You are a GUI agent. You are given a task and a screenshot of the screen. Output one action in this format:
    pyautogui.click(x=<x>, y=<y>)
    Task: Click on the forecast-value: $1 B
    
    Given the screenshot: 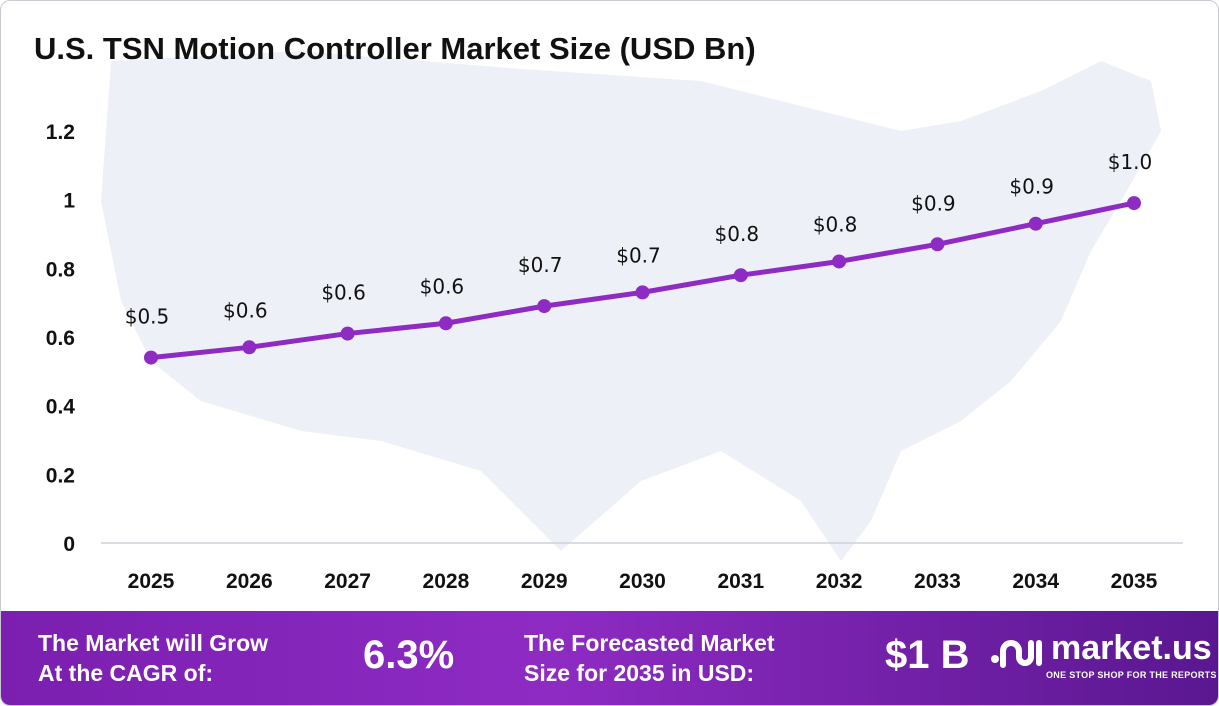 What is the action you would take?
    pyautogui.click(x=927, y=655)
    